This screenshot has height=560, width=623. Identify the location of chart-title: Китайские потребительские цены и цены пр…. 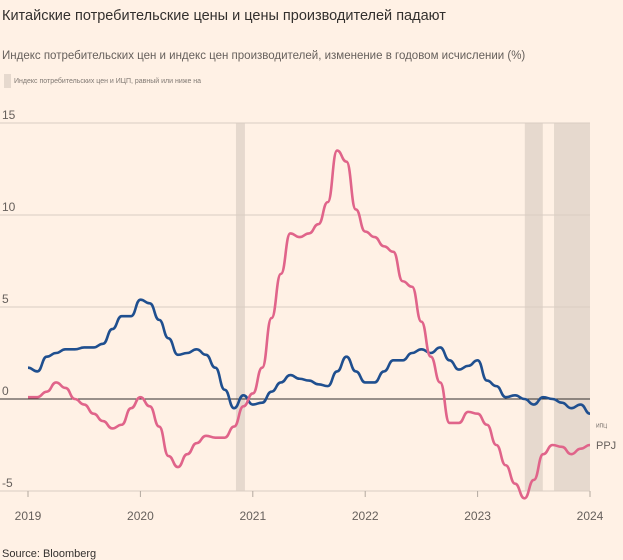
(224, 16).